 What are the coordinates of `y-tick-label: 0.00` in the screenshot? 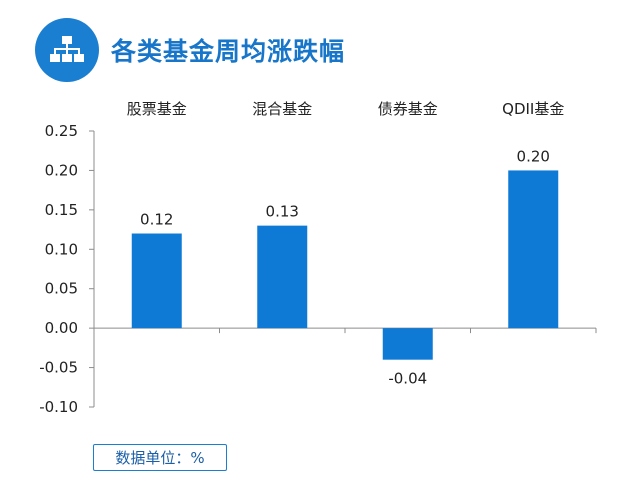 It's located at (61, 328).